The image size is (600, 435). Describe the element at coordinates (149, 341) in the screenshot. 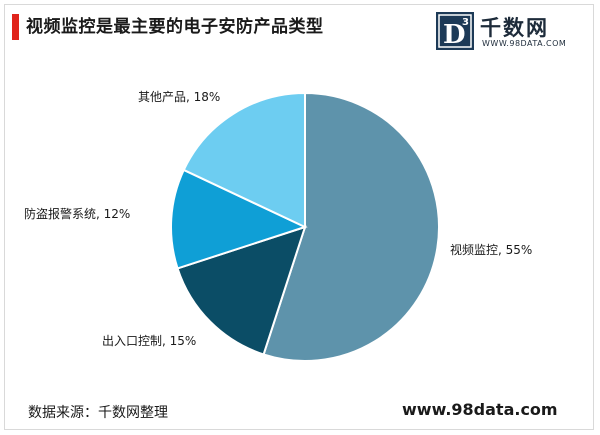

I see `slice-label-2: 出入口控制, 15%` at that location.